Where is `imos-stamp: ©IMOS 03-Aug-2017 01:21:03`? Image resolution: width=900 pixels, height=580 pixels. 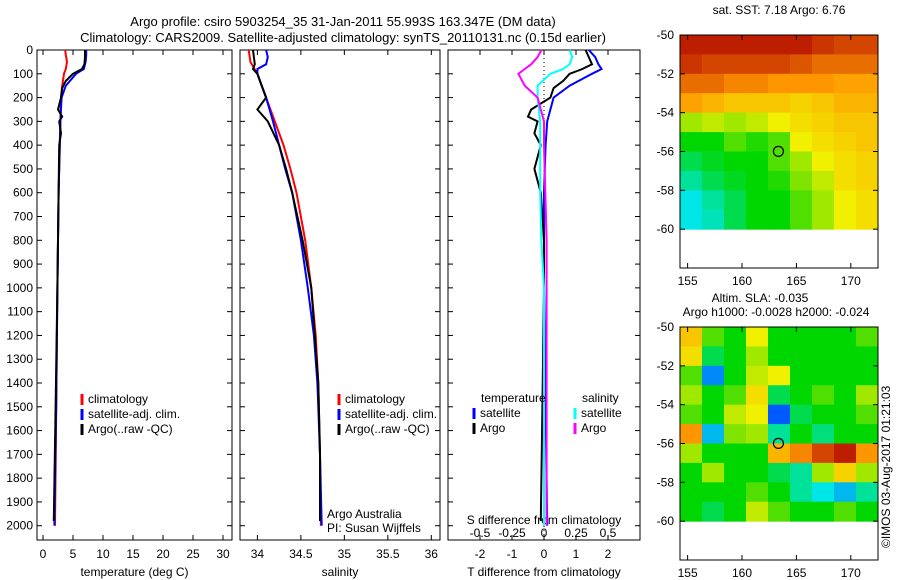
imos-stamp: ©IMOS 03-Aug-2017 01:21:03 is located at coordinates (886, 466).